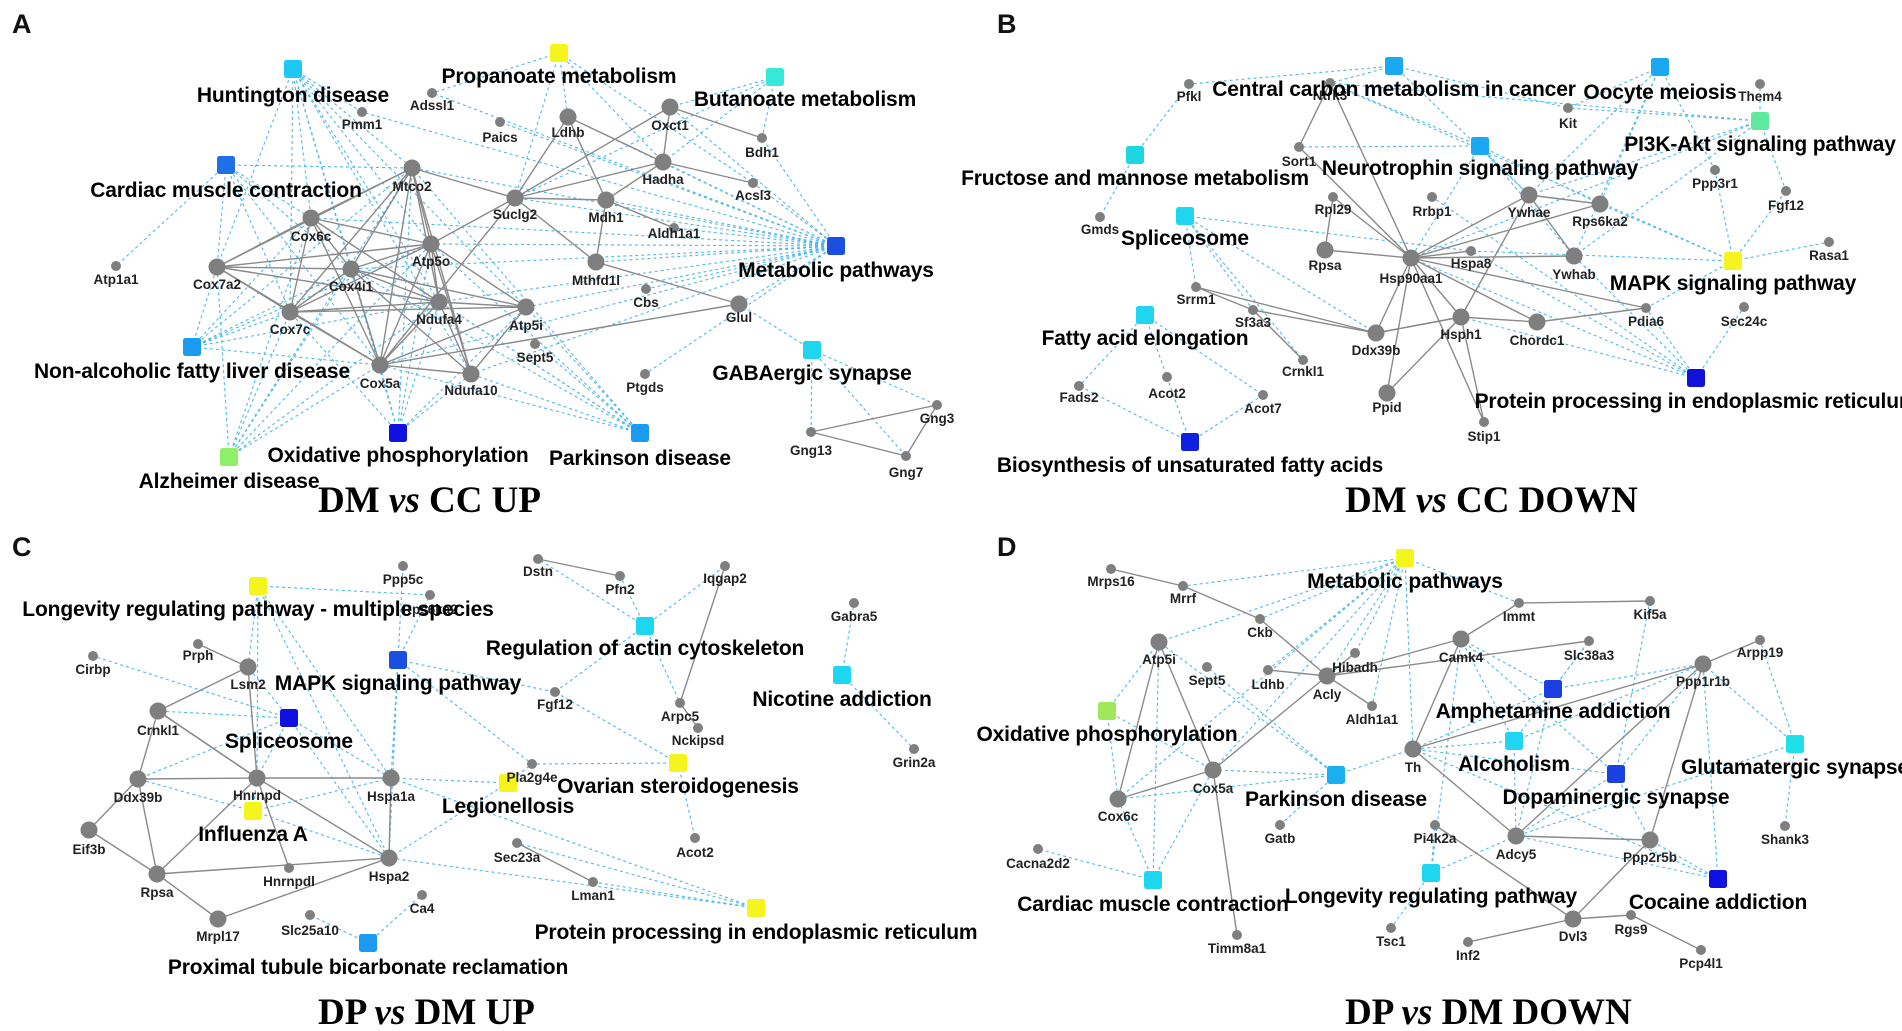  Describe the element at coordinates (1213, 788) in the screenshot. I see `gene-label-cox5a: Cox5a` at that location.